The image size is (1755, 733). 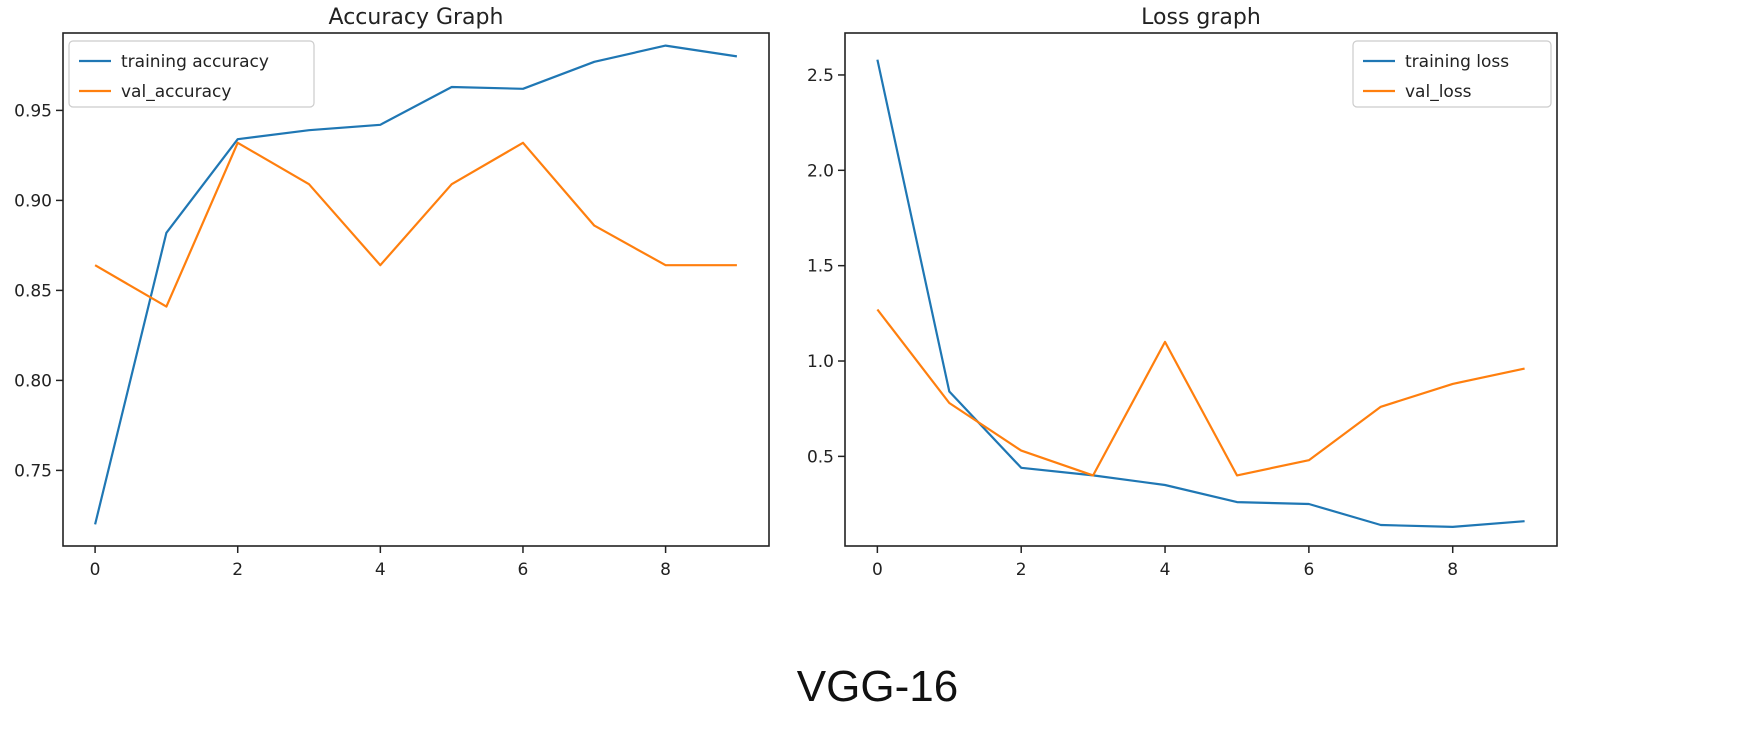 I want to click on legend: training accuracy val_accuracy, so click(x=191, y=74).